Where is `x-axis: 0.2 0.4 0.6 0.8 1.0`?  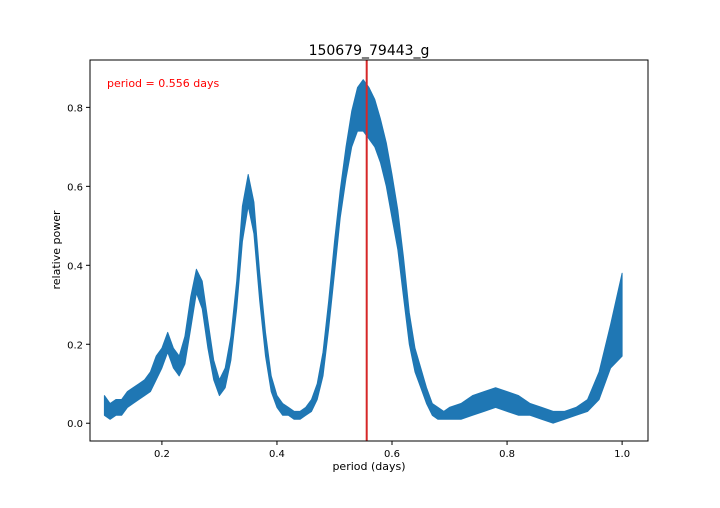
x-axis: 0.2 0.4 0.6 0.8 1.0 is located at coordinates (392, 450).